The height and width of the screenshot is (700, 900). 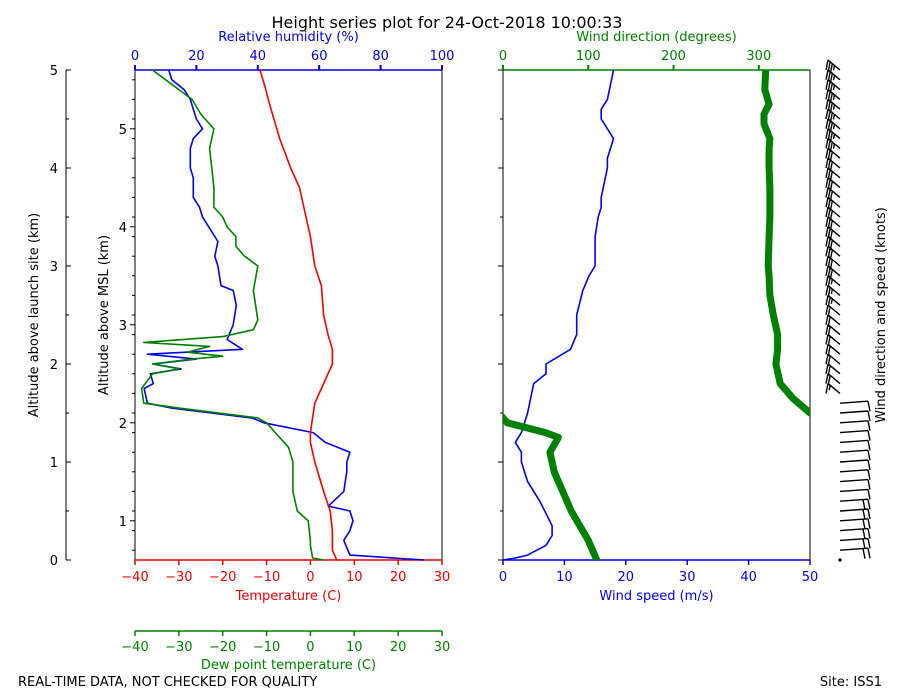 I want to click on temperature-line, so click(x=298, y=315).